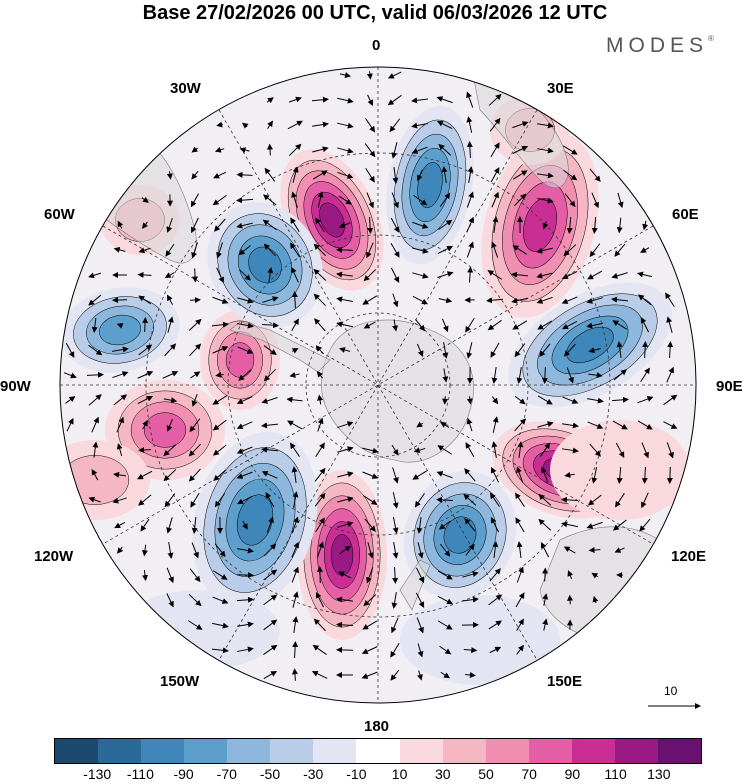 The height and width of the screenshot is (784, 750). I want to click on colorbar-ticks: -130 -110 -90 -70 -50 -30 -10 10 30 50 70 90 110 130, so click(375, 775).